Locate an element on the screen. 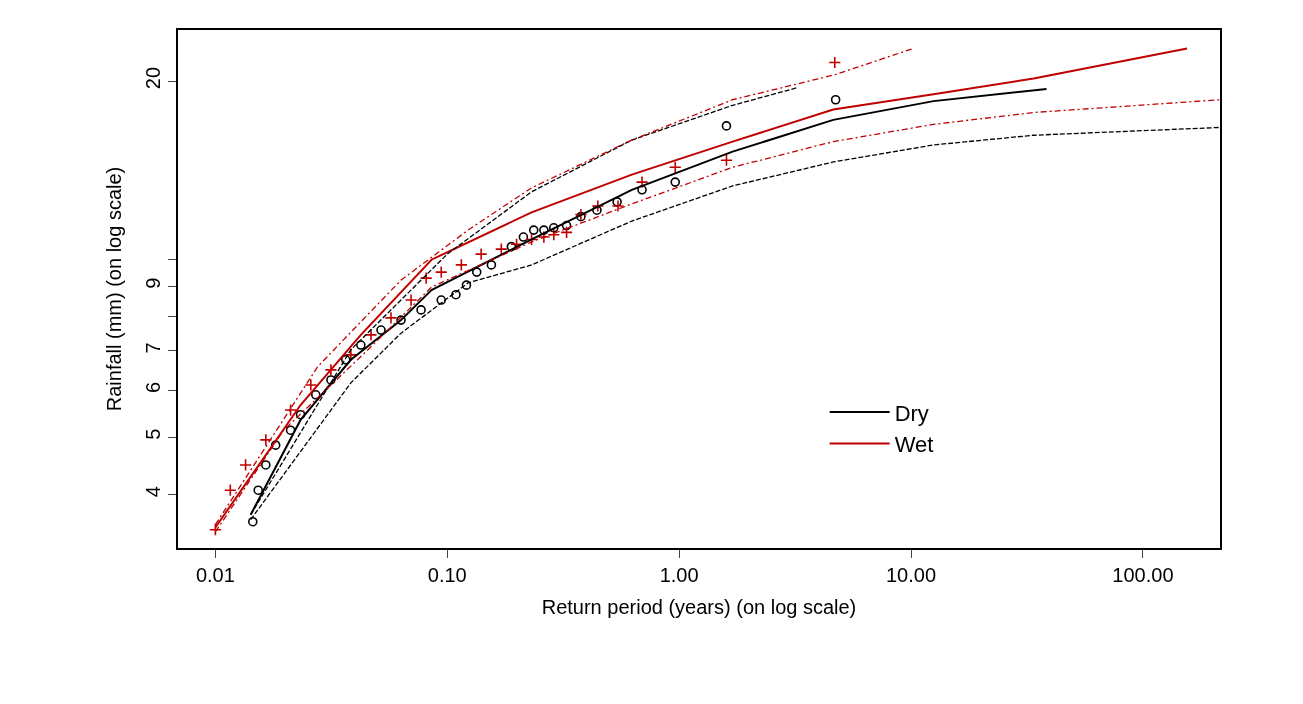  y-tick-label: 6 is located at coordinates (153, 387).